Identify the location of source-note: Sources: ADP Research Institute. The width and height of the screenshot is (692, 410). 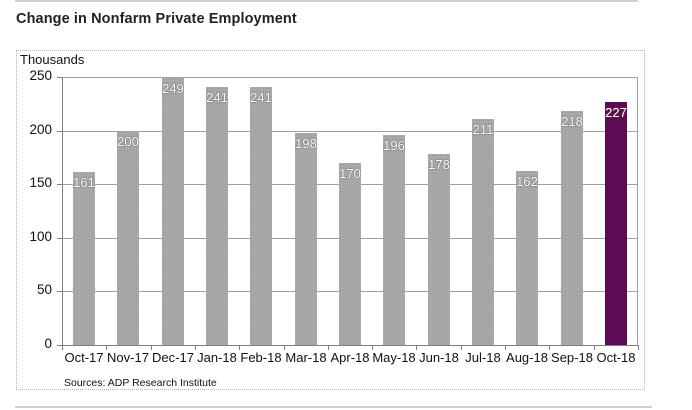
(140, 383).